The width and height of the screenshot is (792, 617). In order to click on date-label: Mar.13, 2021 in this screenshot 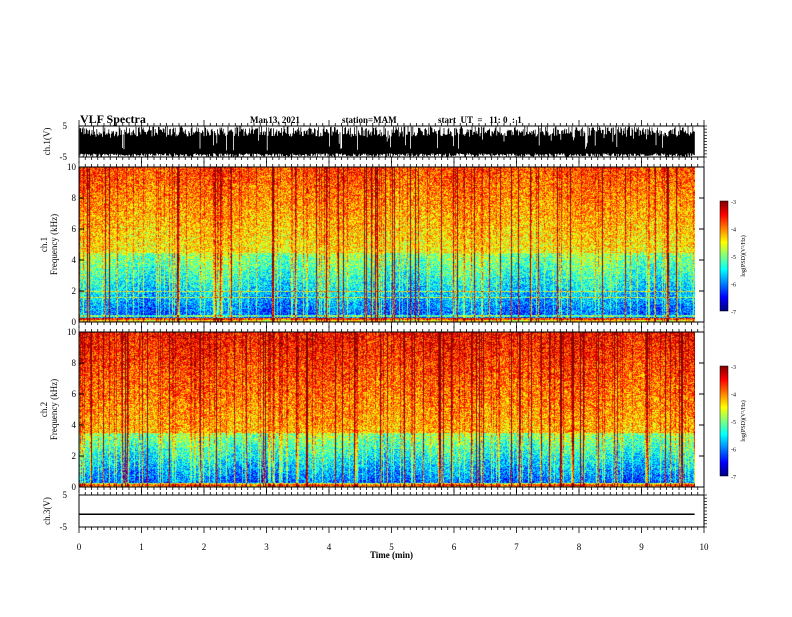, I will do `click(275, 120)`.